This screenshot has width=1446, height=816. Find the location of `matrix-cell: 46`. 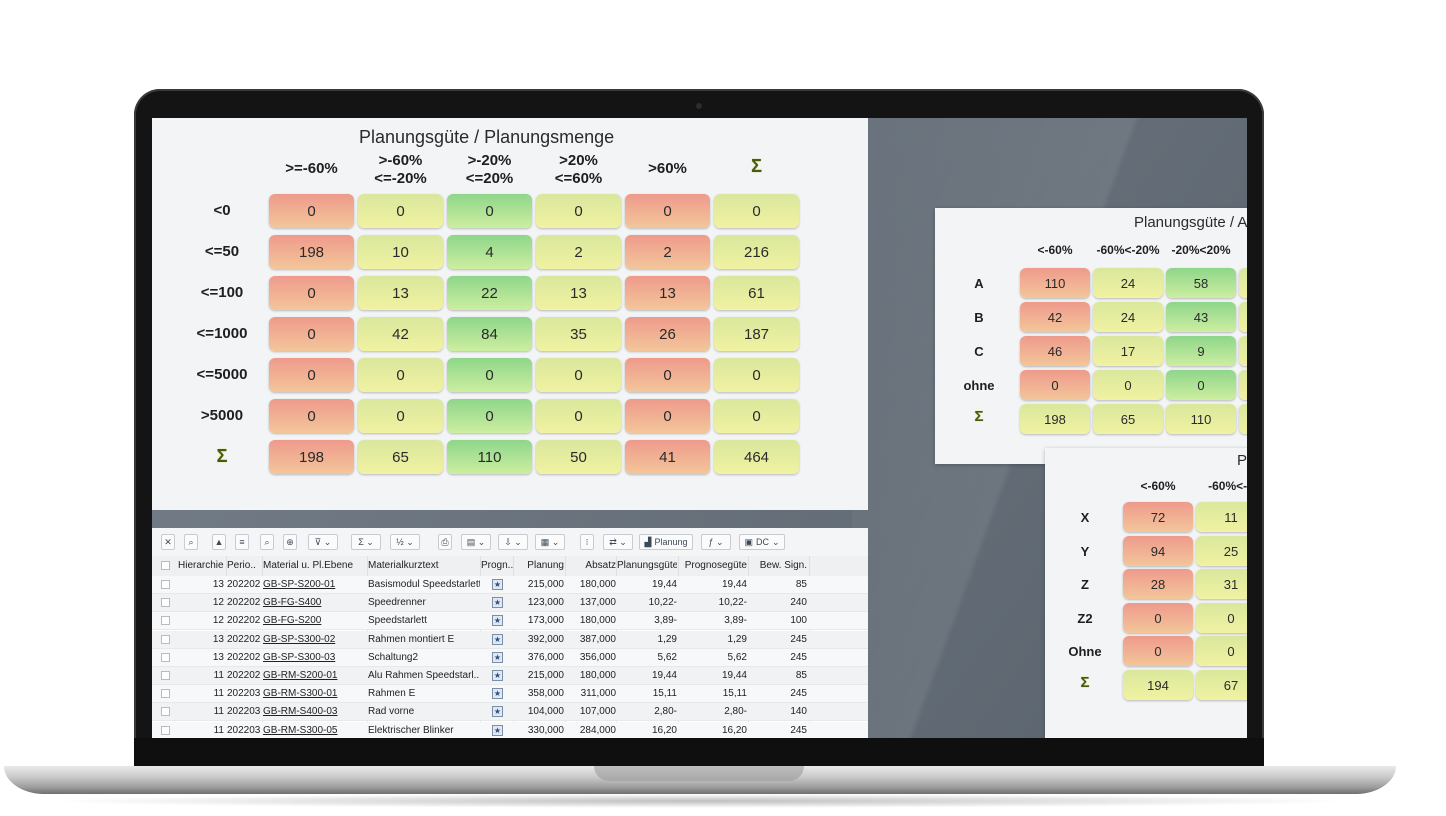

matrix-cell: 46 is located at coordinates (1055, 351).